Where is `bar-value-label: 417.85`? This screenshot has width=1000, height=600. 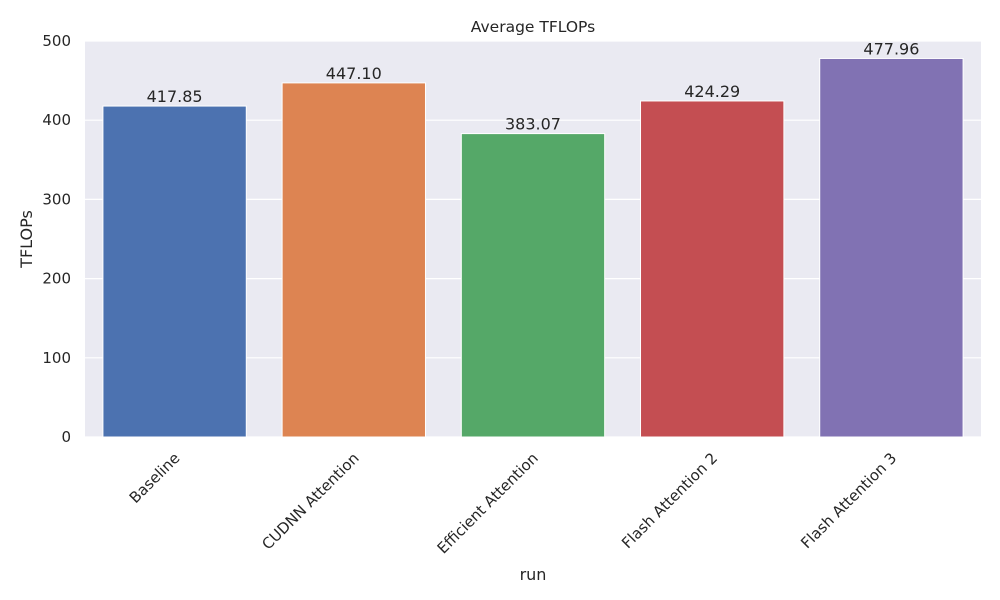 bar-value-label: 417.85 is located at coordinates (175, 96).